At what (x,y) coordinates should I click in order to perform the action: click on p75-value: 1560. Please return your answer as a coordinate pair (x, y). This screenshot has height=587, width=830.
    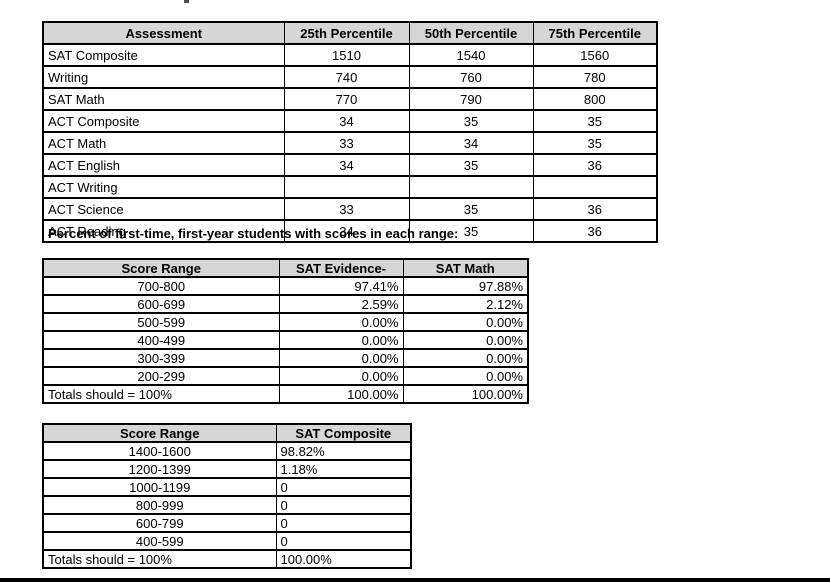
    Looking at the image, I should click on (595, 55).